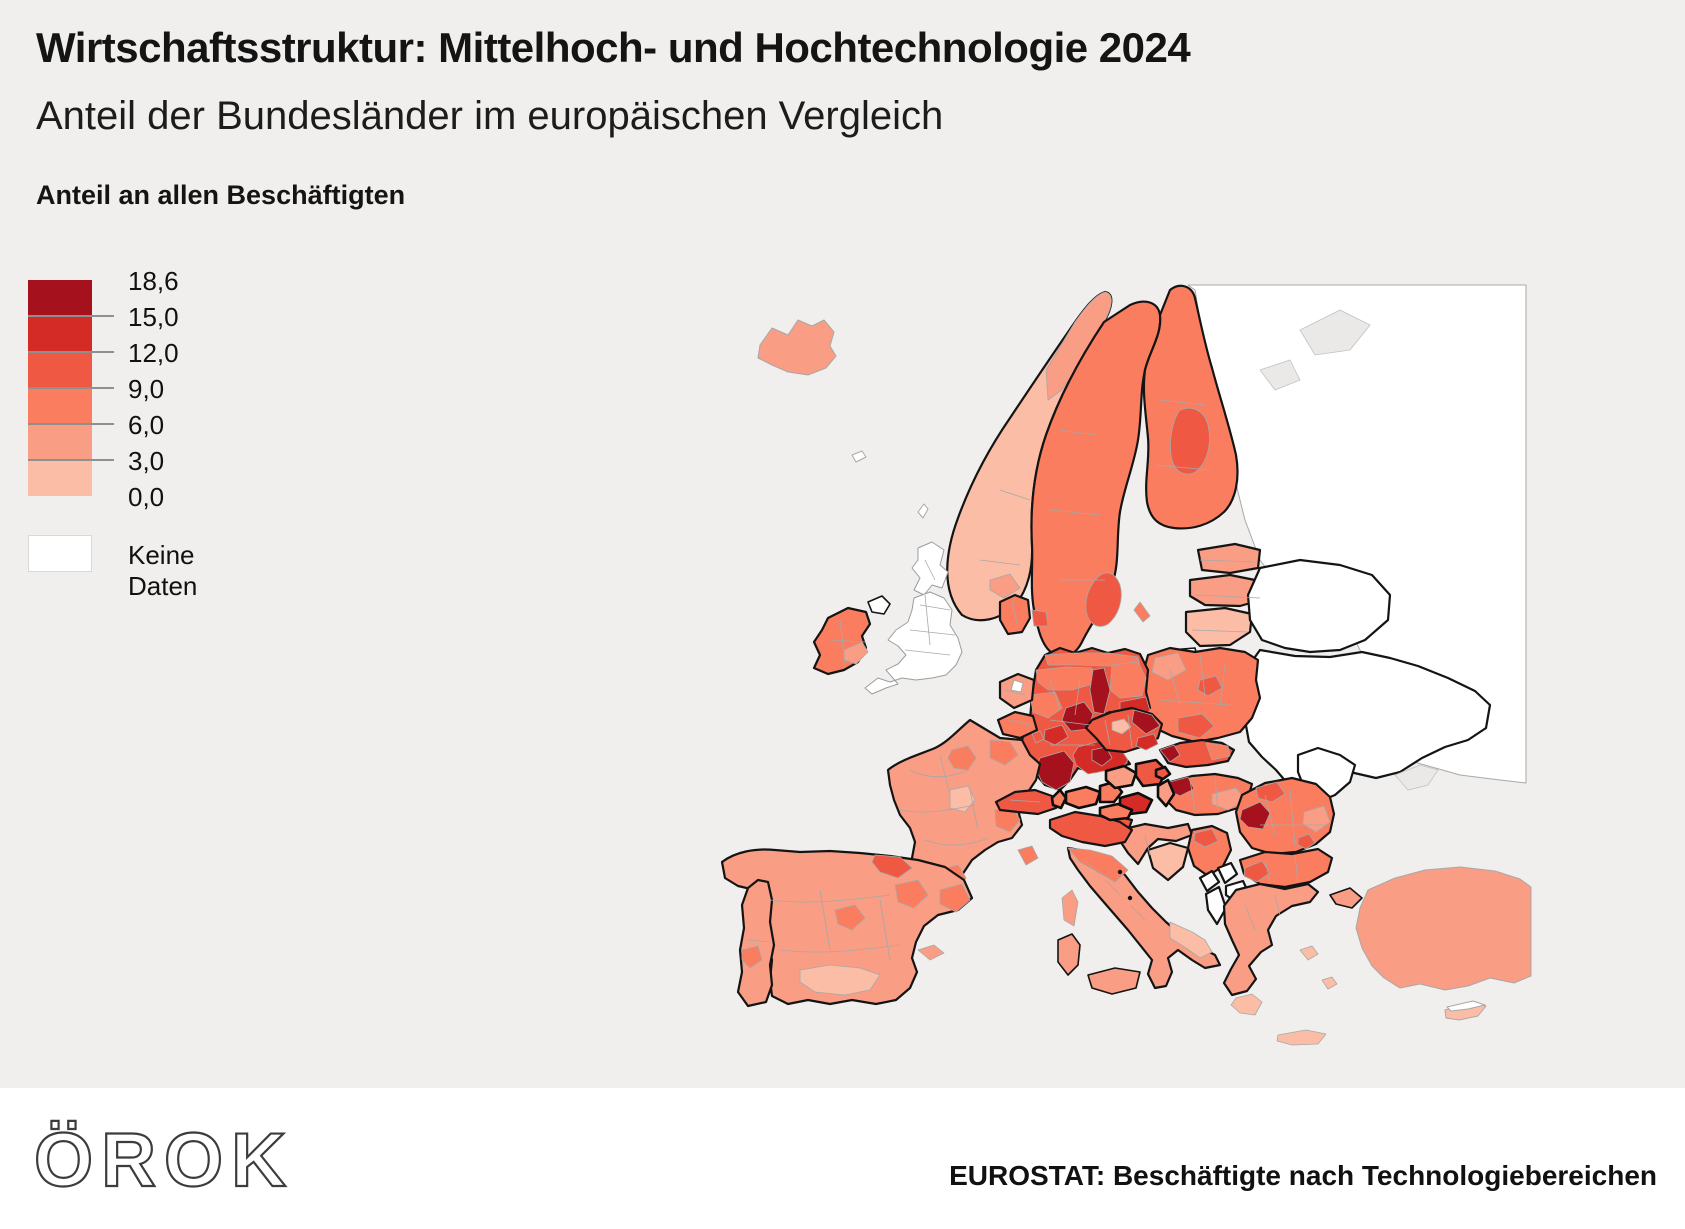 Image resolution: width=1685 pixels, height=1229 pixels. Describe the element at coordinates (1301, 1037) in the screenshot. I see `region-crete` at that location.